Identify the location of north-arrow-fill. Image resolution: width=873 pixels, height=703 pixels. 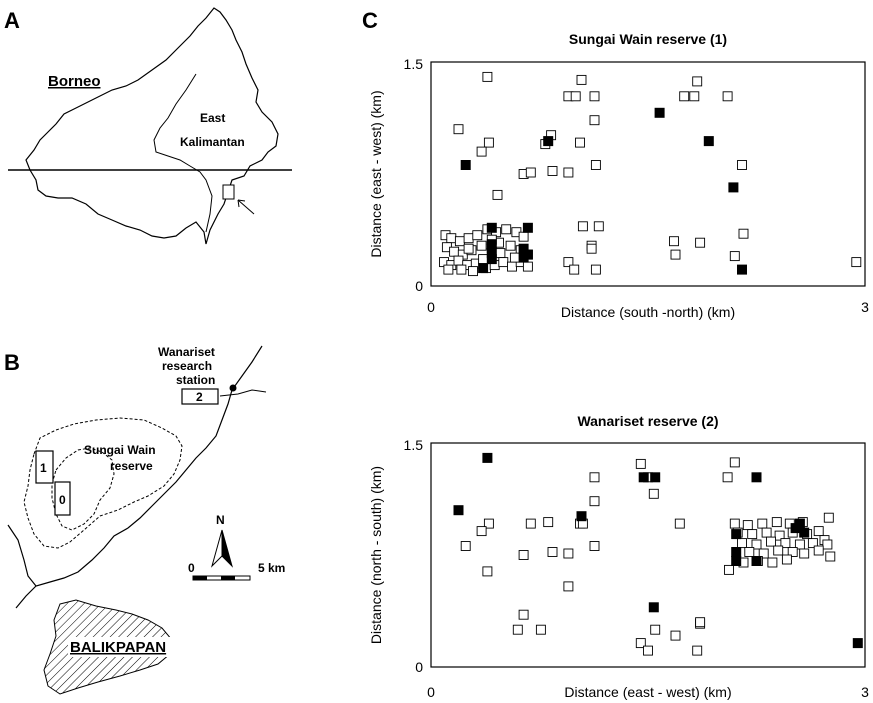
(227, 548).